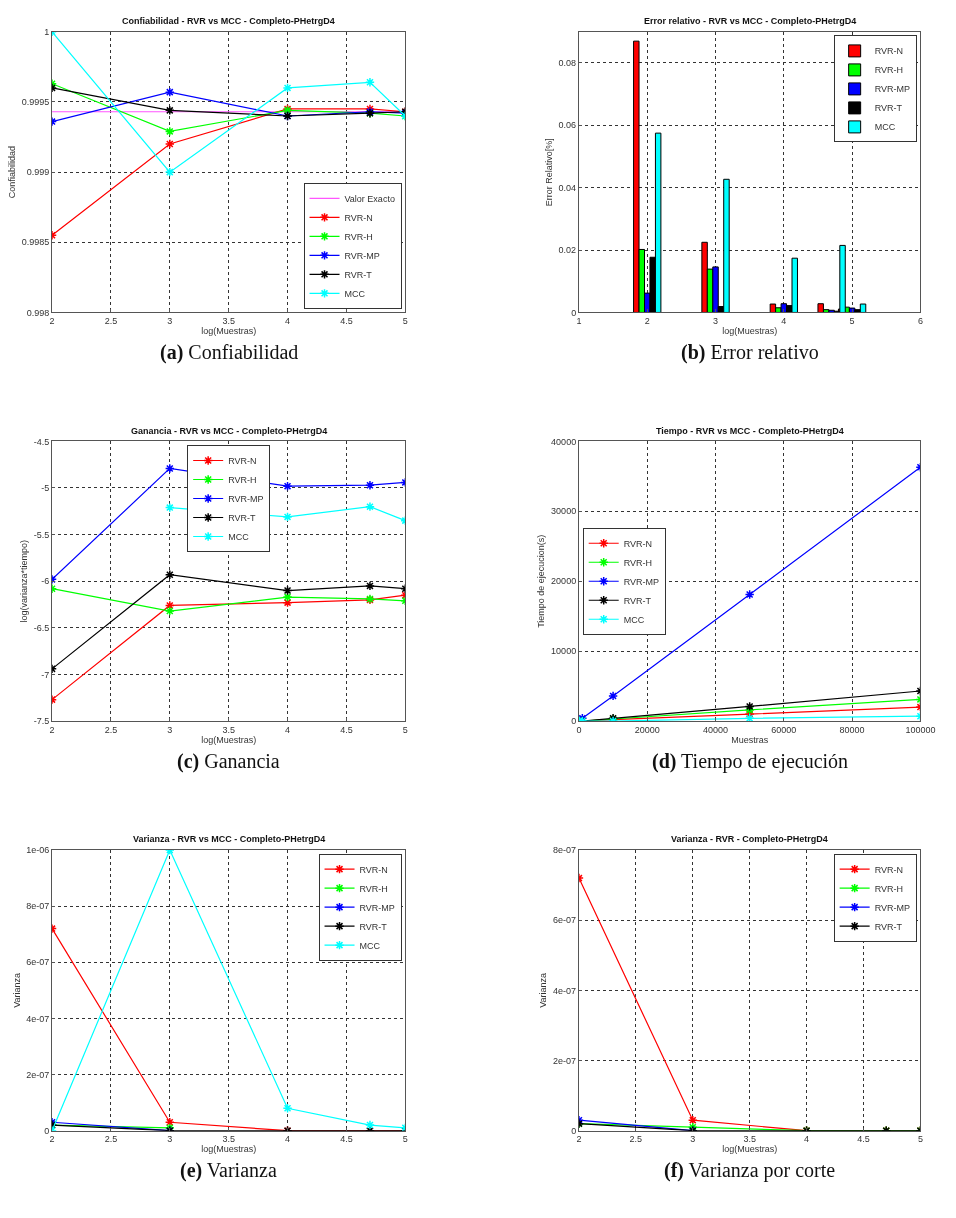 Image resolution: width=956 pixels, height=1218 pixels. What do you see at coordinates (565, 1060) in the screenshot?
I see `y-tick-label: 2e-07` at bounding box center [565, 1060].